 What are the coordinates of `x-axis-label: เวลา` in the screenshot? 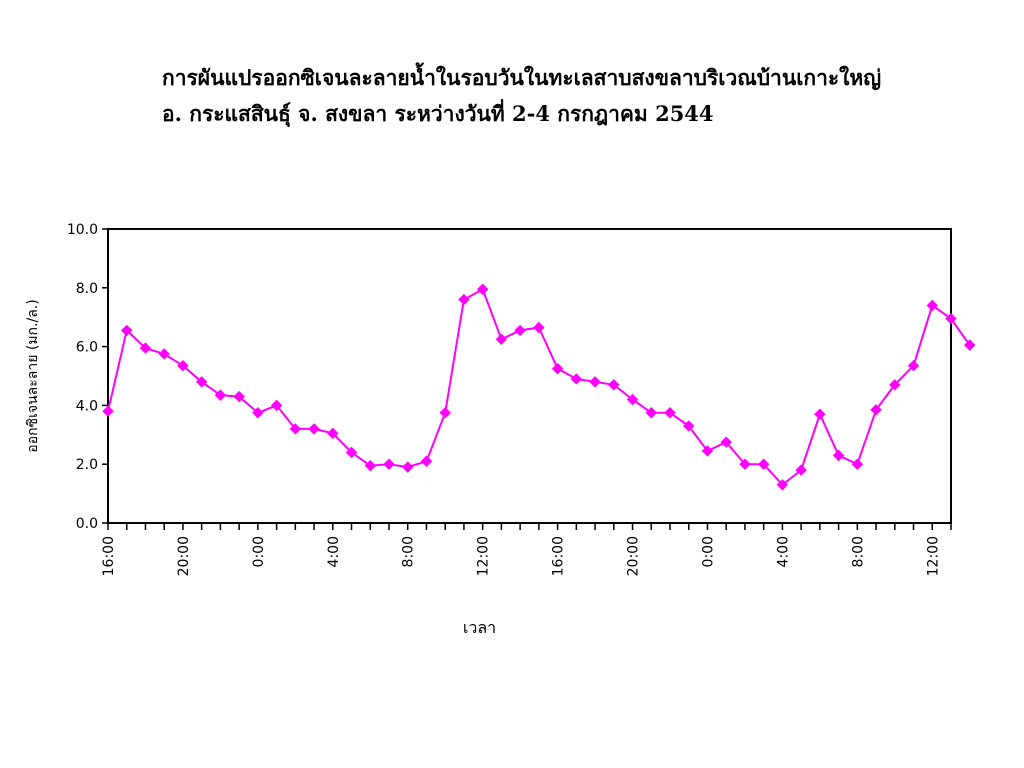 It's located at (479, 627).